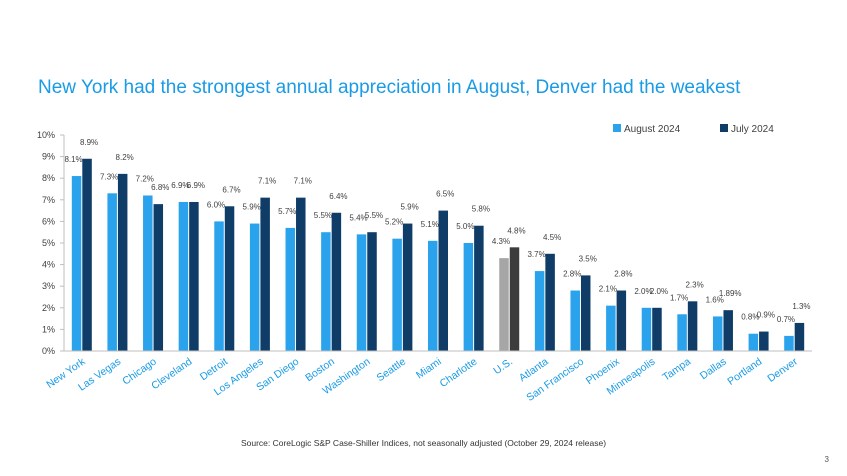  What do you see at coordinates (287, 211) in the screenshot?
I see `data-label-august-san-diego: 5.7%` at bounding box center [287, 211].